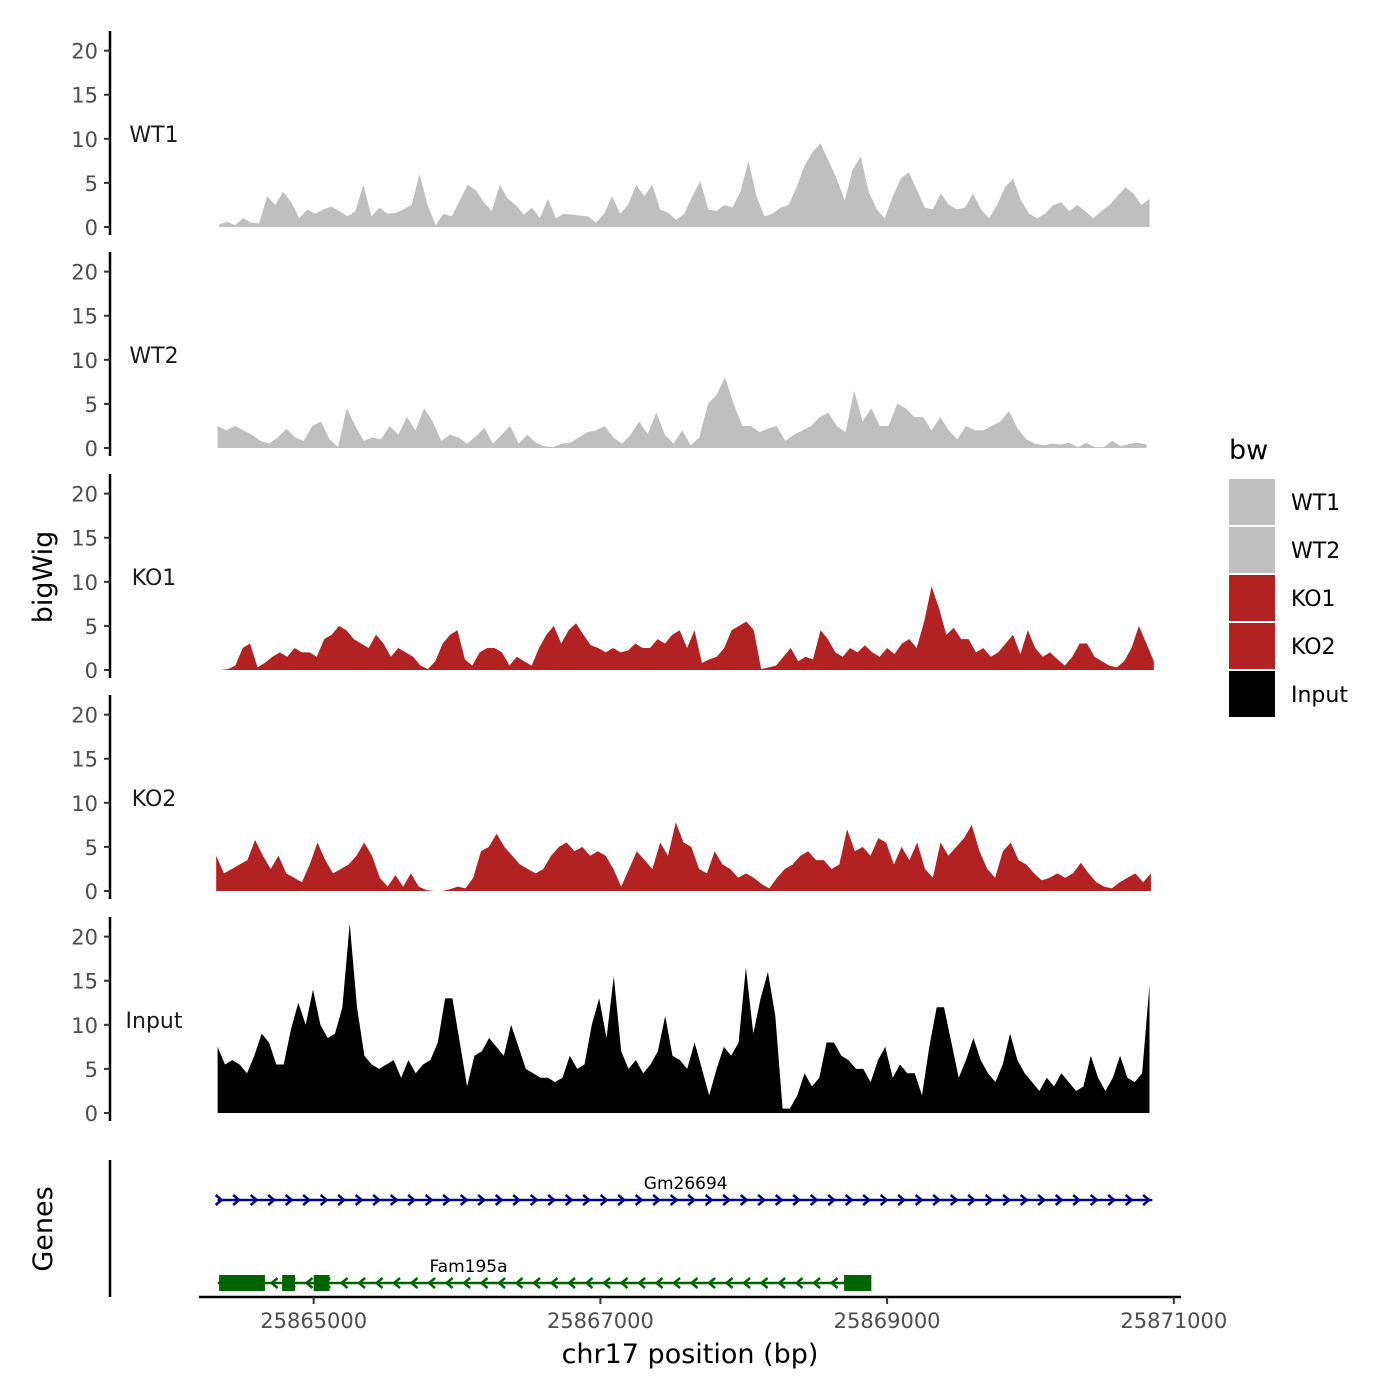  I want to click on gene-Gm26694: Gm26694, so click(683, 1190).